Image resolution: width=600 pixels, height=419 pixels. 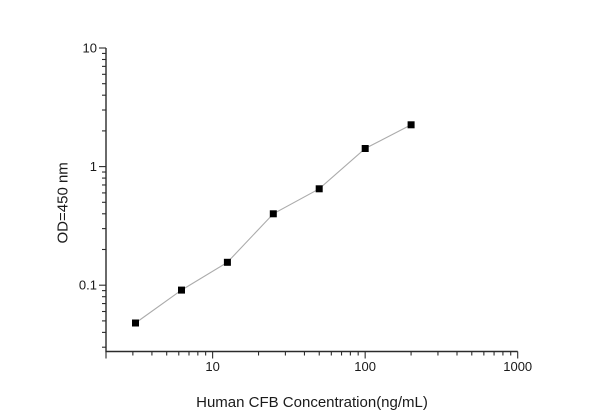 What do you see at coordinates (63, 203) in the screenshot?
I see `y-axis-title: OD=450 nm` at bounding box center [63, 203].